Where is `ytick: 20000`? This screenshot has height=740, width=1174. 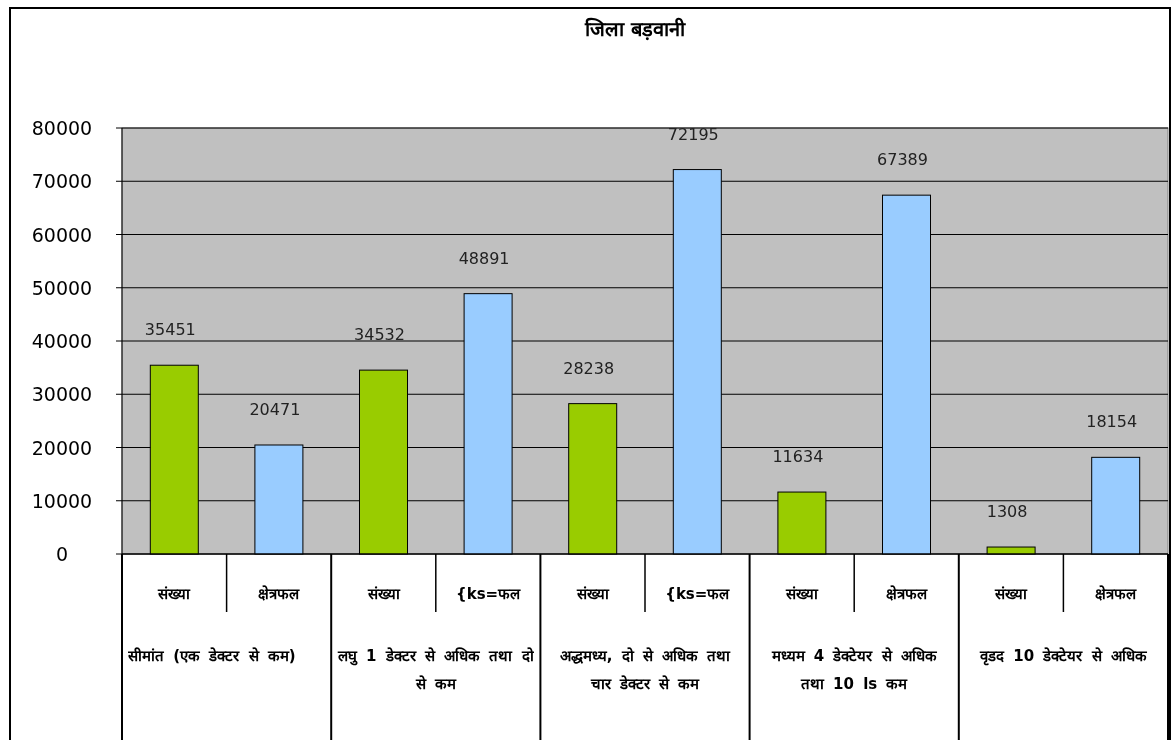
ytick: 20000 is located at coordinates (62, 447).